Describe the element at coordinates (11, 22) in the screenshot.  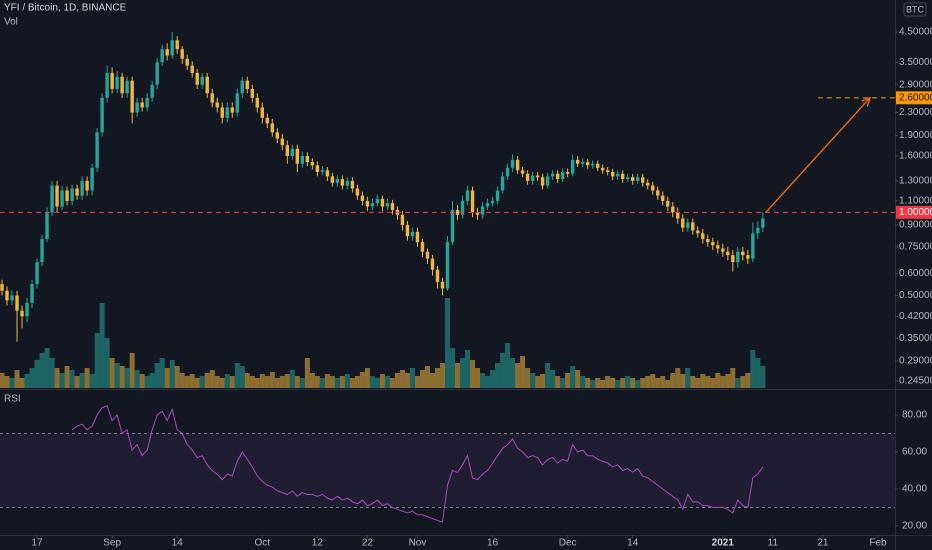
I see `volume-label: Vol` at that location.